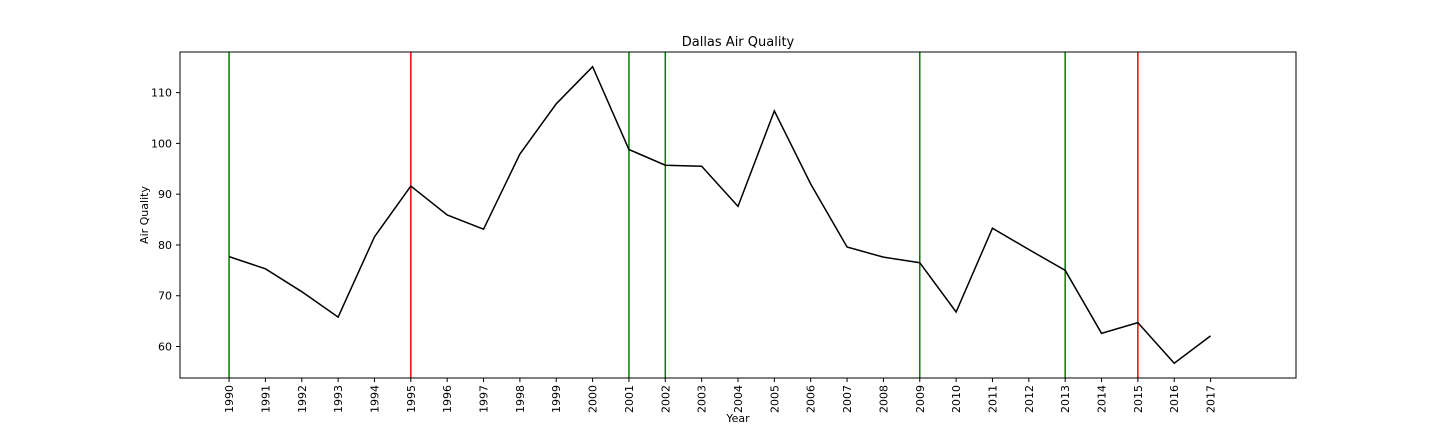  What do you see at coordinates (165, 347) in the screenshot?
I see `y-tick-label: 60` at bounding box center [165, 347].